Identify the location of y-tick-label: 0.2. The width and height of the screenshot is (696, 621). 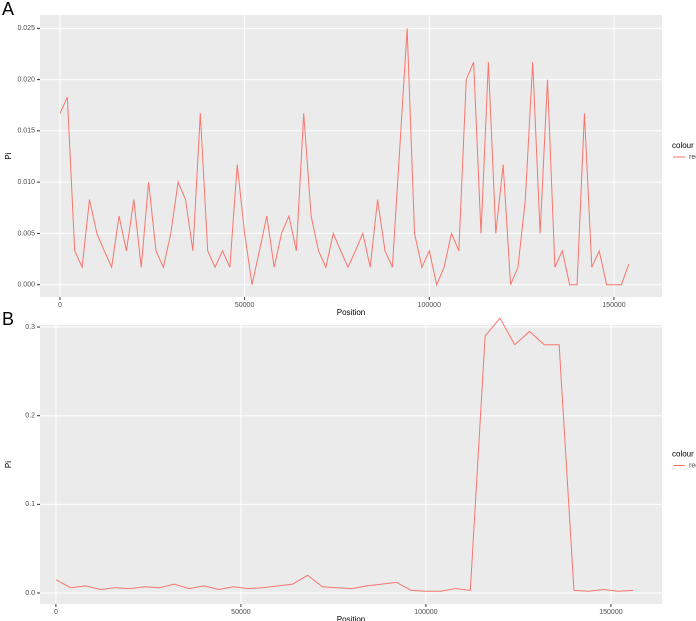
(30, 416).